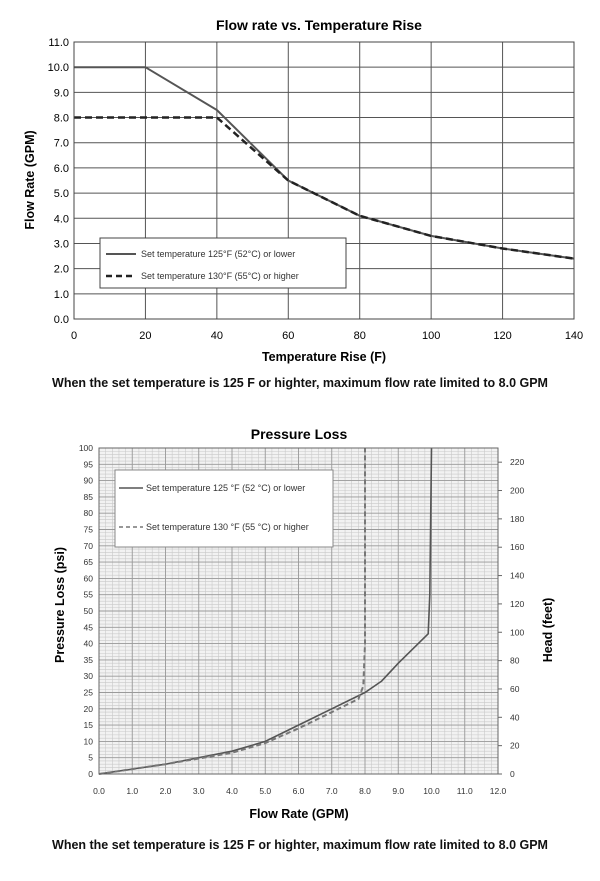 This screenshot has height=881, width=600. What do you see at coordinates (199, 791) in the screenshot?
I see `chart2-x-tick-label: 3.0` at bounding box center [199, 791].